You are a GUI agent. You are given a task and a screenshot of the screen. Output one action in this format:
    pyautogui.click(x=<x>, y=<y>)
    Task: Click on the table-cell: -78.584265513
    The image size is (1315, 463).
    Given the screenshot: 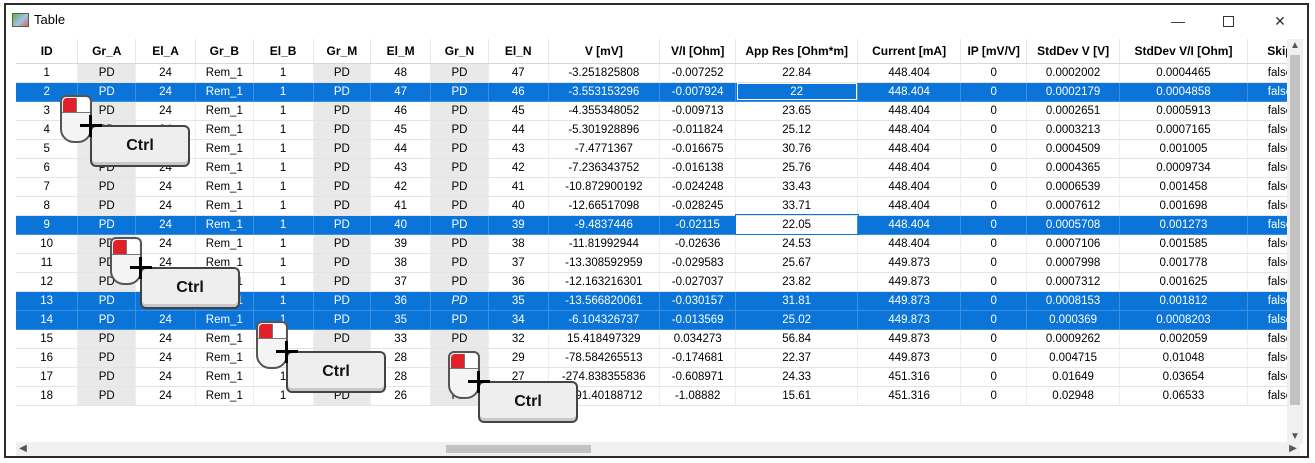 What is the action you would take?
    pyautogui.click(x=604, y=358)
    